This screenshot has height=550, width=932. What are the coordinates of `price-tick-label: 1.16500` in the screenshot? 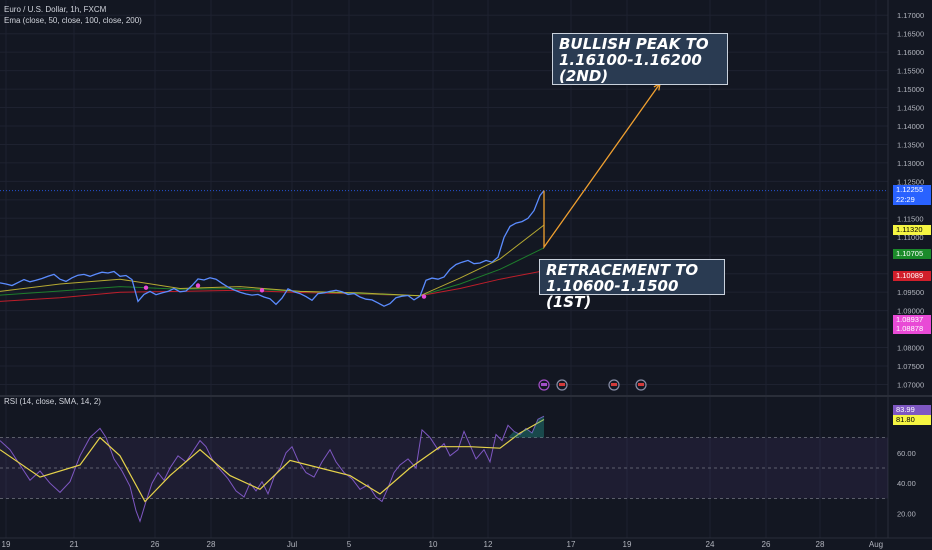 It's located at (910, 34).